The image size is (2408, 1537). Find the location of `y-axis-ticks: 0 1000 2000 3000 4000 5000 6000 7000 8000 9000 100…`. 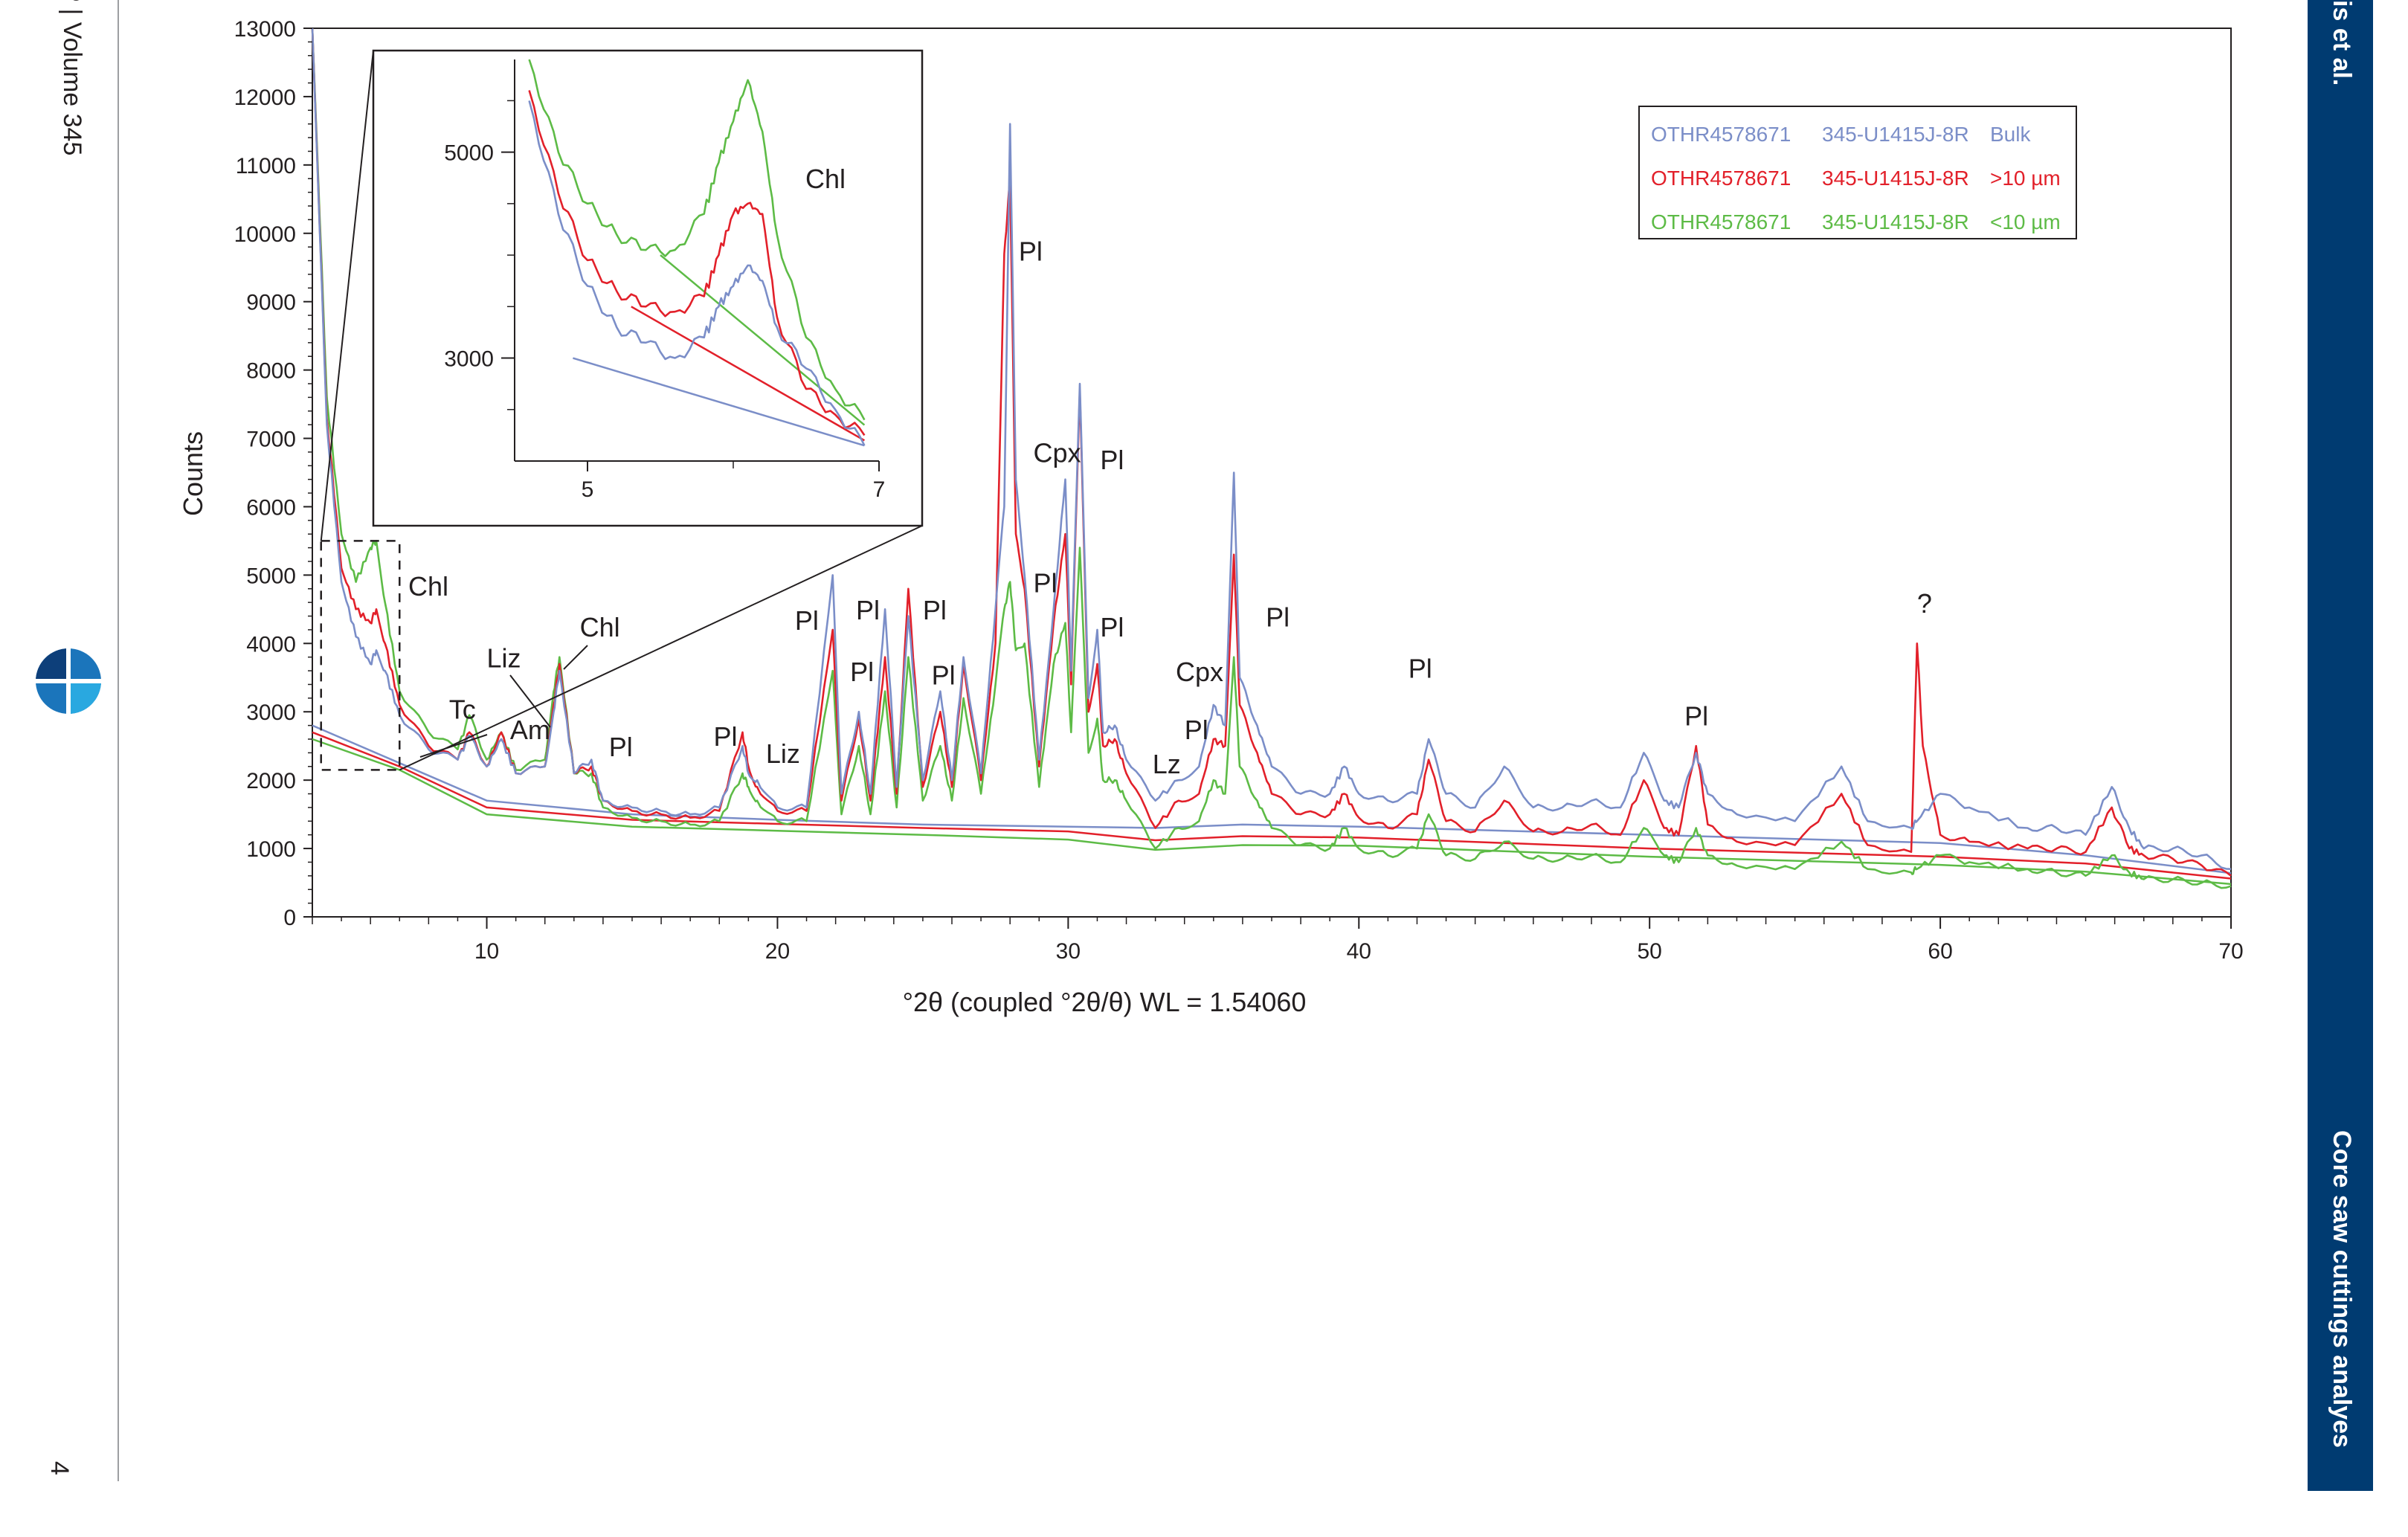

y-axis-ticks: 0 1000 2000 3000 4000 5000 6000 7000 8000 9000 100… is located at coordinates (273, 474).